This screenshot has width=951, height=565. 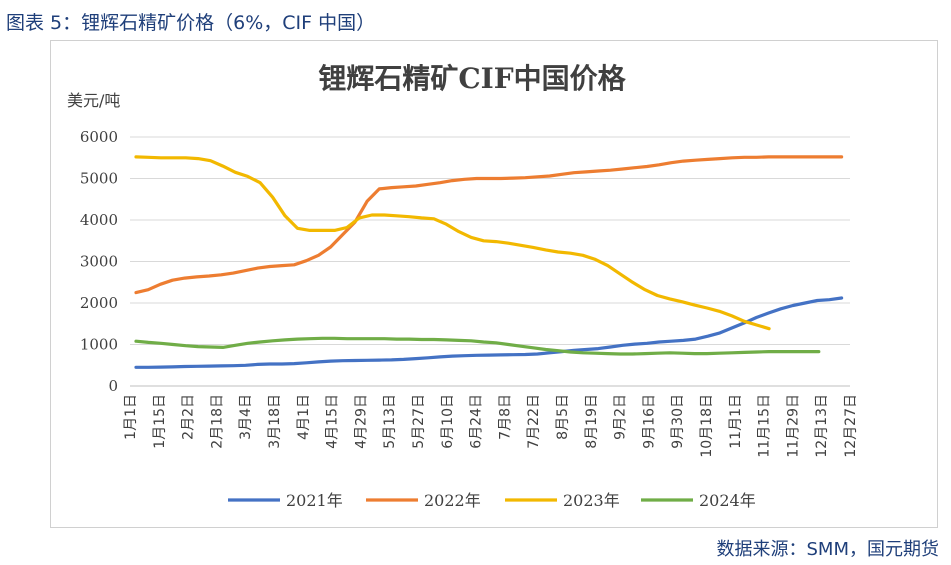 I want to click on x-tick-label: 6月10日, so click(x=448, y=421).